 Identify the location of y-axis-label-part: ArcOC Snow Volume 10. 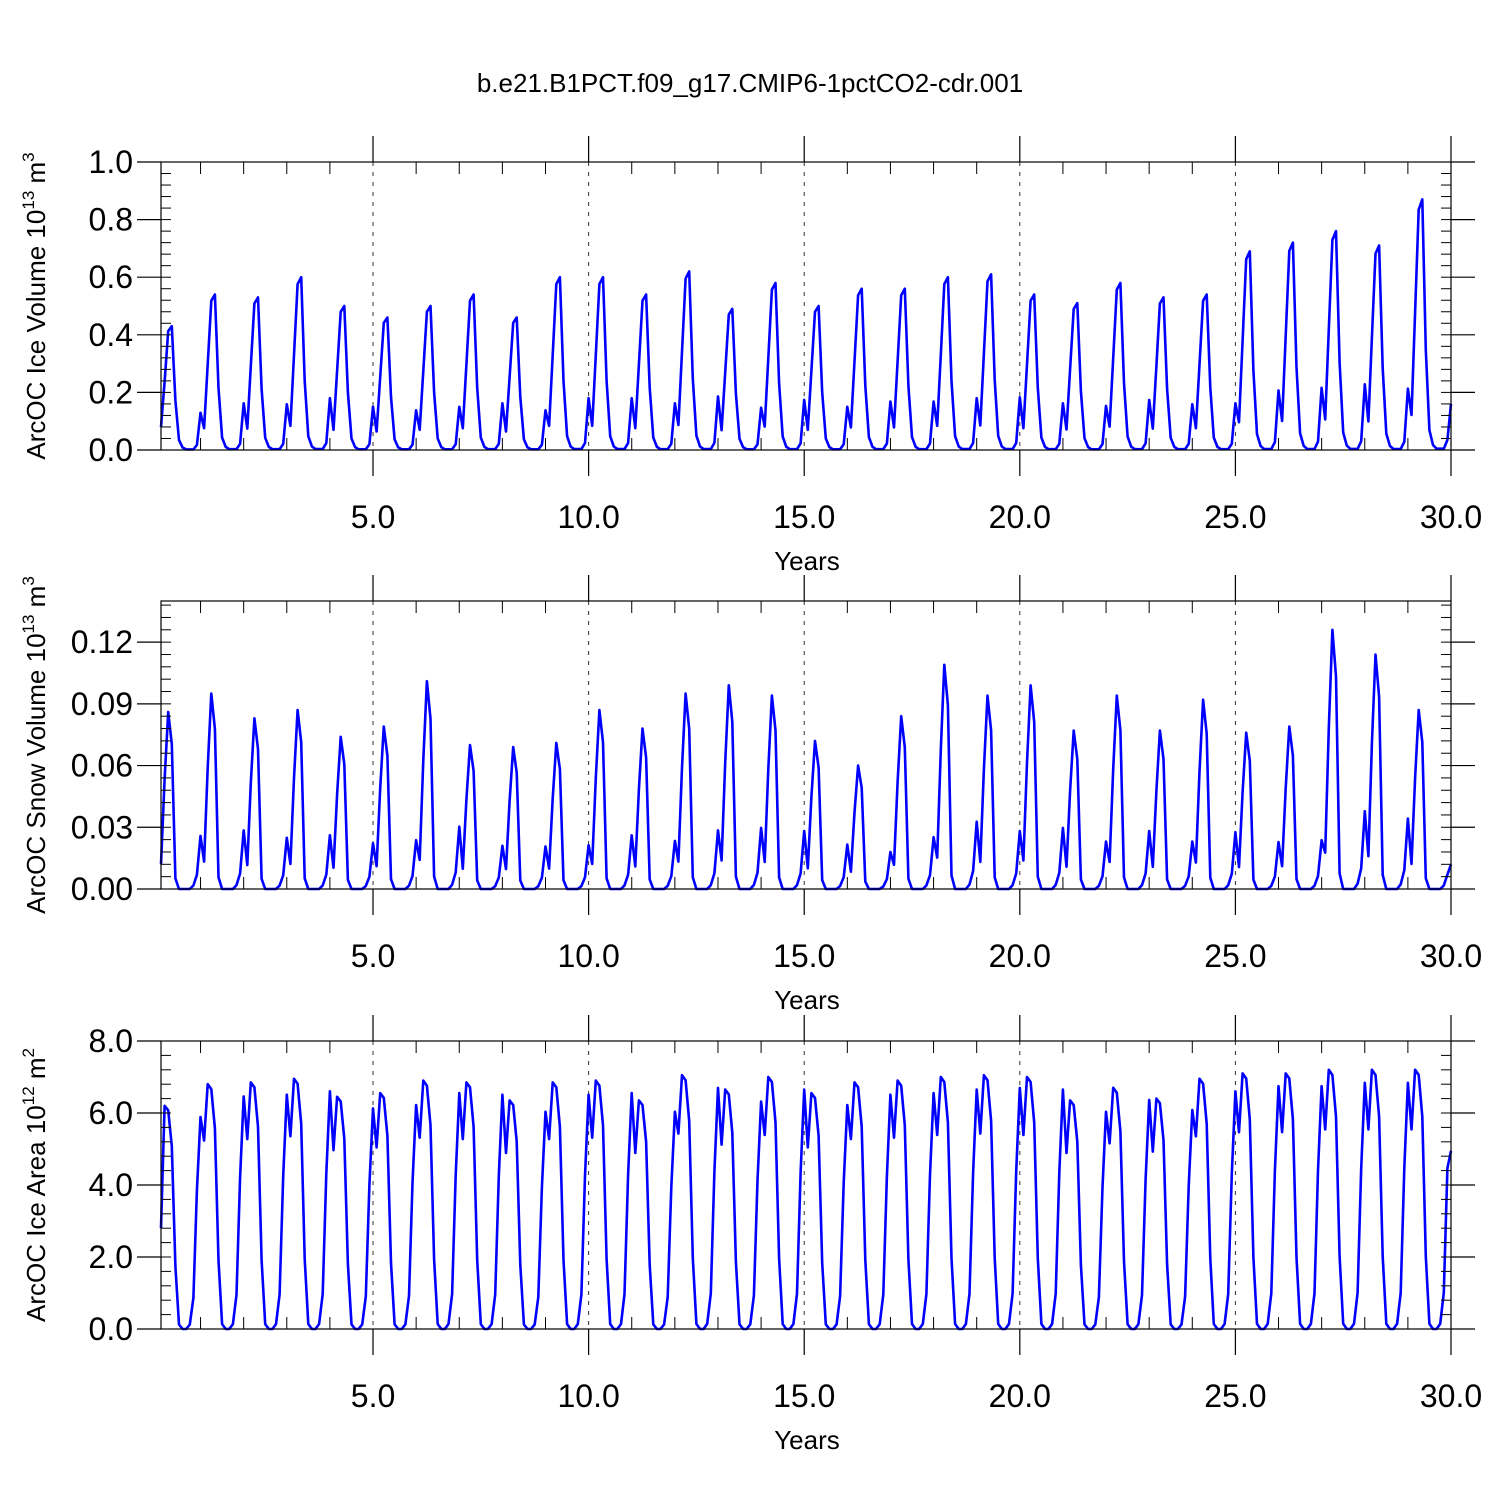
(36, 773).